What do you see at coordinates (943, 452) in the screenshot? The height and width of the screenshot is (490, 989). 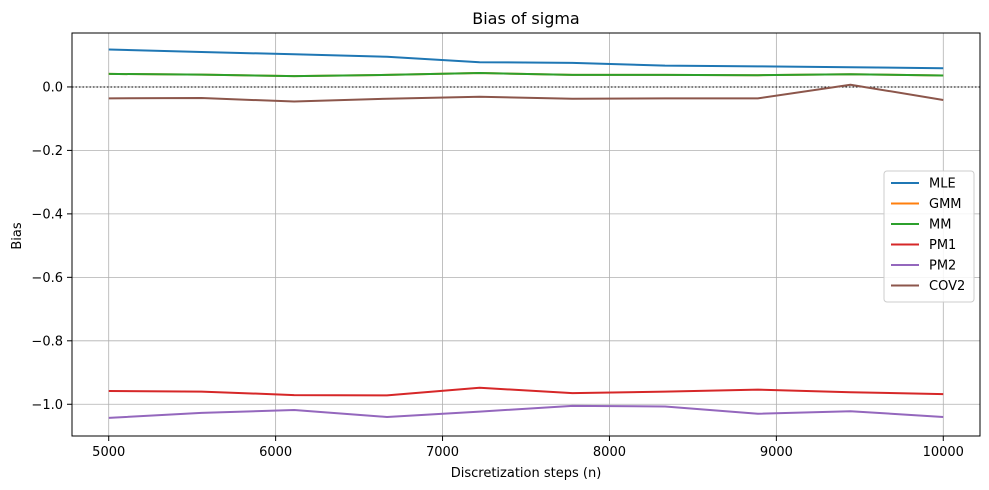 I see `x-tick-label: 10000` at bounding box center [943, 452].